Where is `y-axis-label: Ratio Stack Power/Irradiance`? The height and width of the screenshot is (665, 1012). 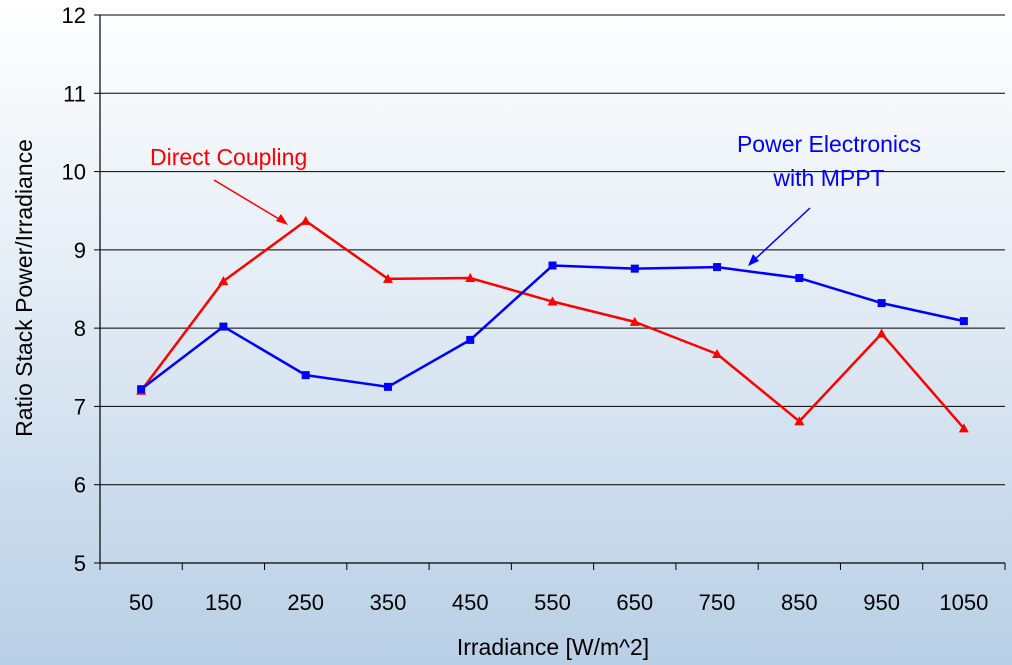 y-axis-label: Ratio Stack Power/Irradiance is located at coordinates (24, 288).